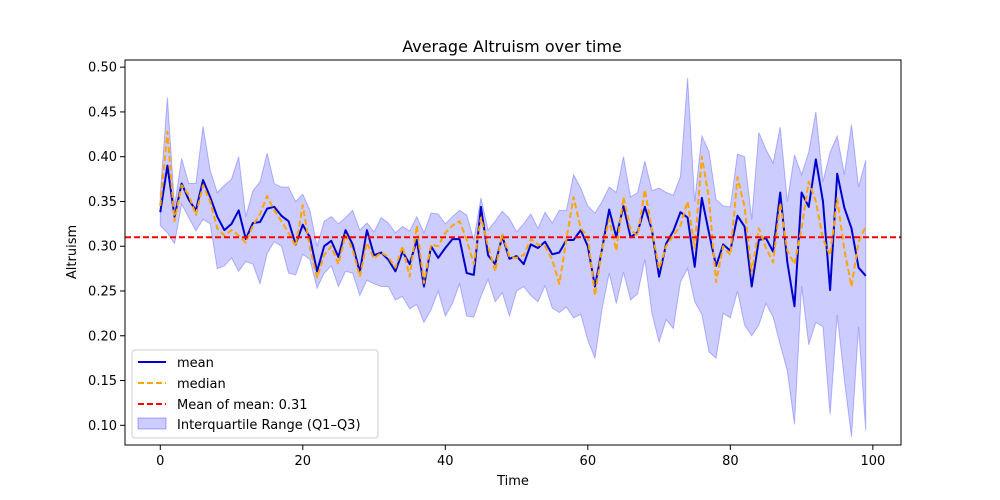  Describe the element at coordinates (201, 384) in the screenshot. I see `legend-label-median: median` at that location.